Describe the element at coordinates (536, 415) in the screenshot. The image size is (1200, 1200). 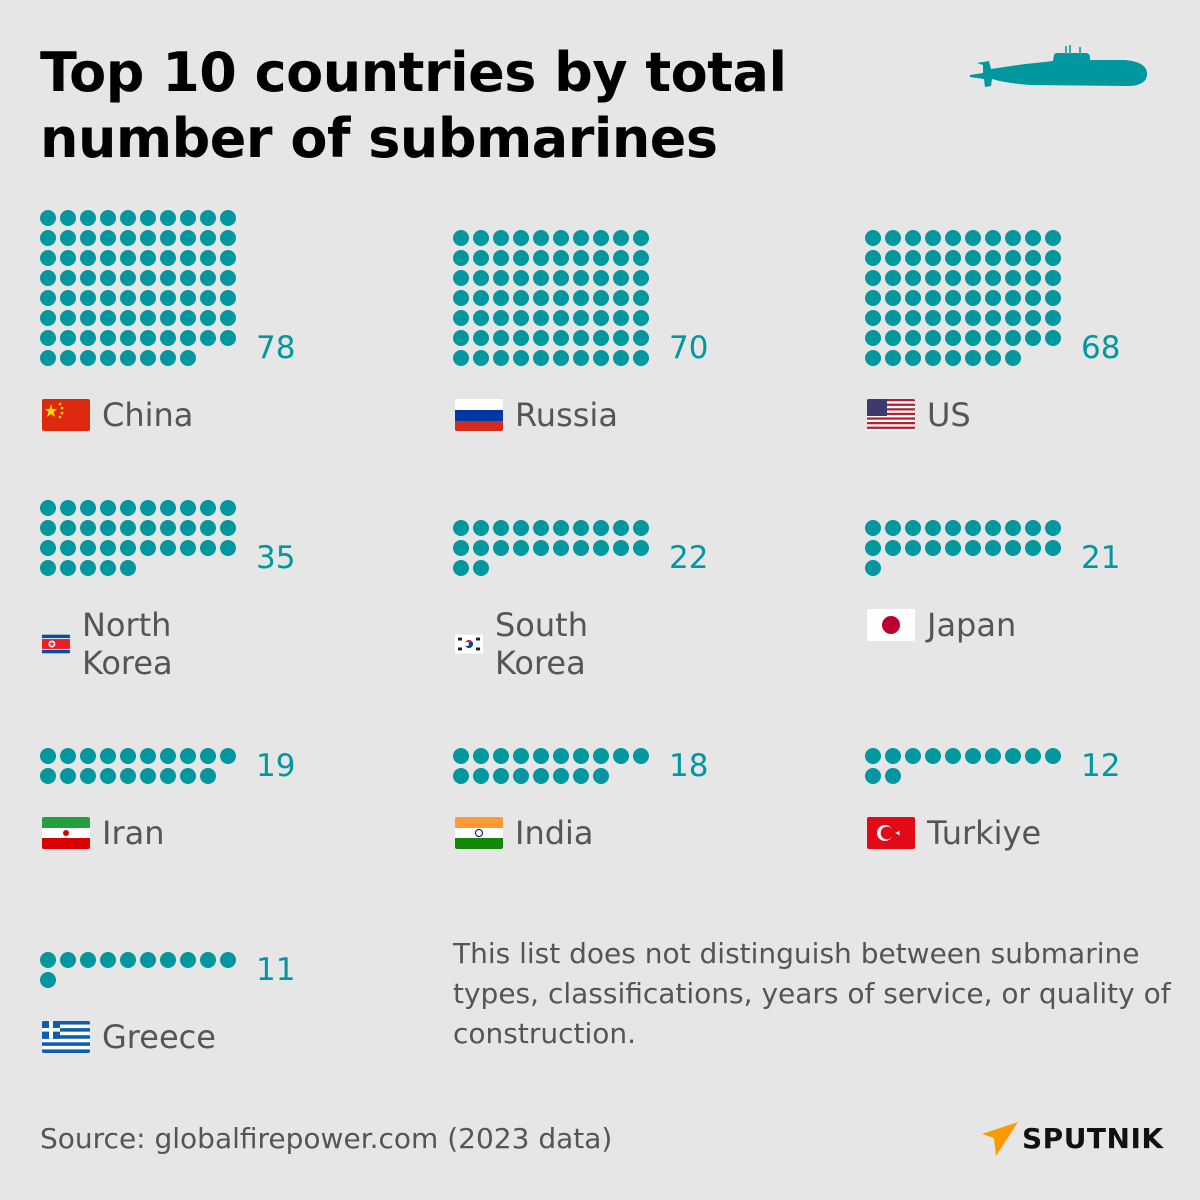
I see `country-label: Russia` at that location.